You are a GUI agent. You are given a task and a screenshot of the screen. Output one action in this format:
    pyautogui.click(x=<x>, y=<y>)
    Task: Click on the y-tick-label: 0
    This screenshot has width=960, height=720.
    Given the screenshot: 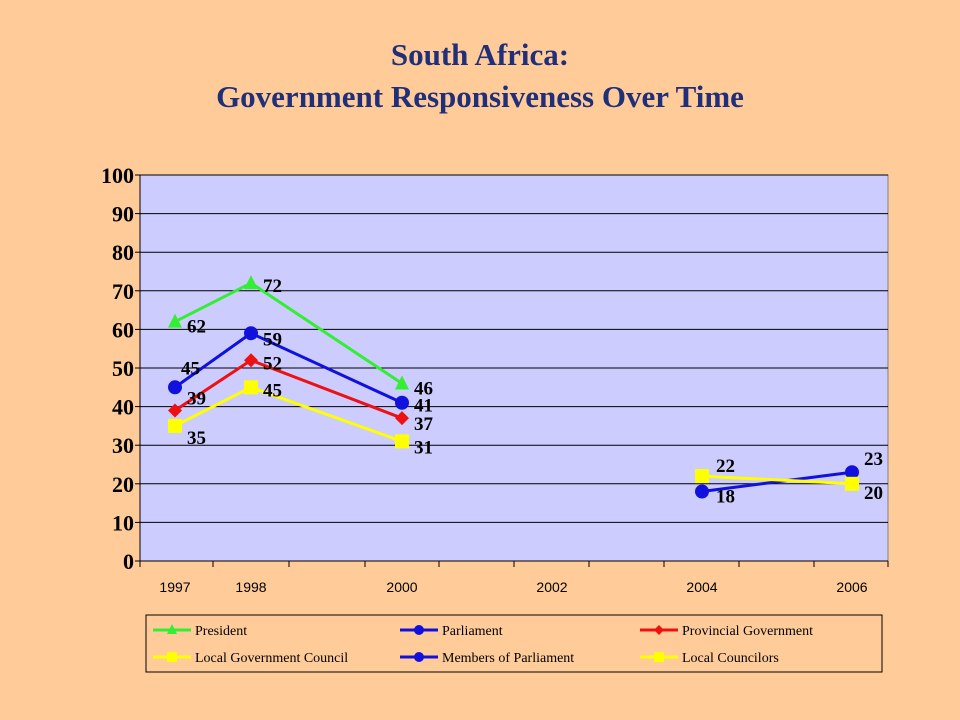 What is the action you would take?
    pyautogui.click(x=128, y=561)
    